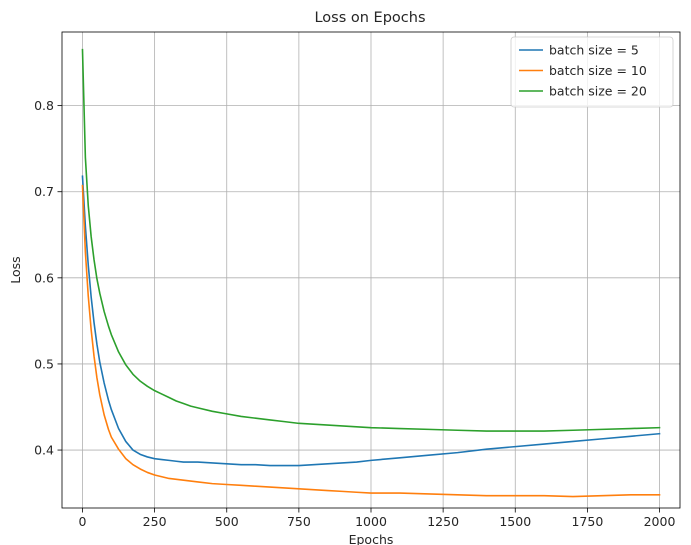 This screenshot has width=691, height=545. I want to click on x-tick-label: 750, so click(299, 521).